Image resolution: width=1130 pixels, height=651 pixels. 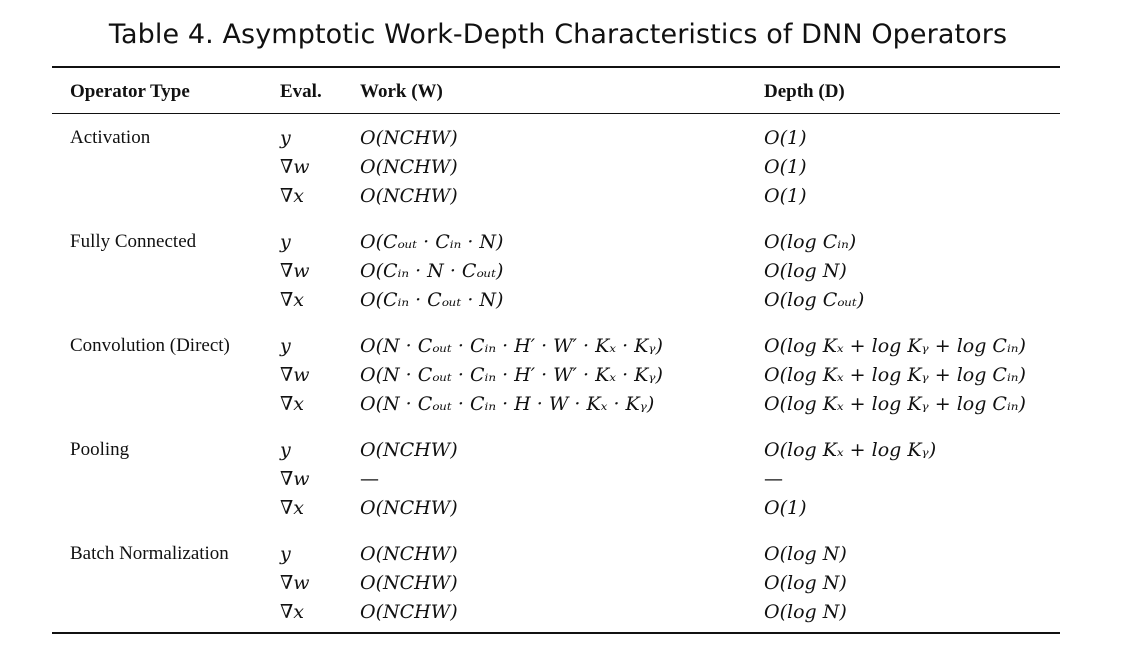 What do you see at coordinates (133, 241) in the screenshot?
I see `operator-fully-connected: Fully Connected` at bounding box center [133, 241].